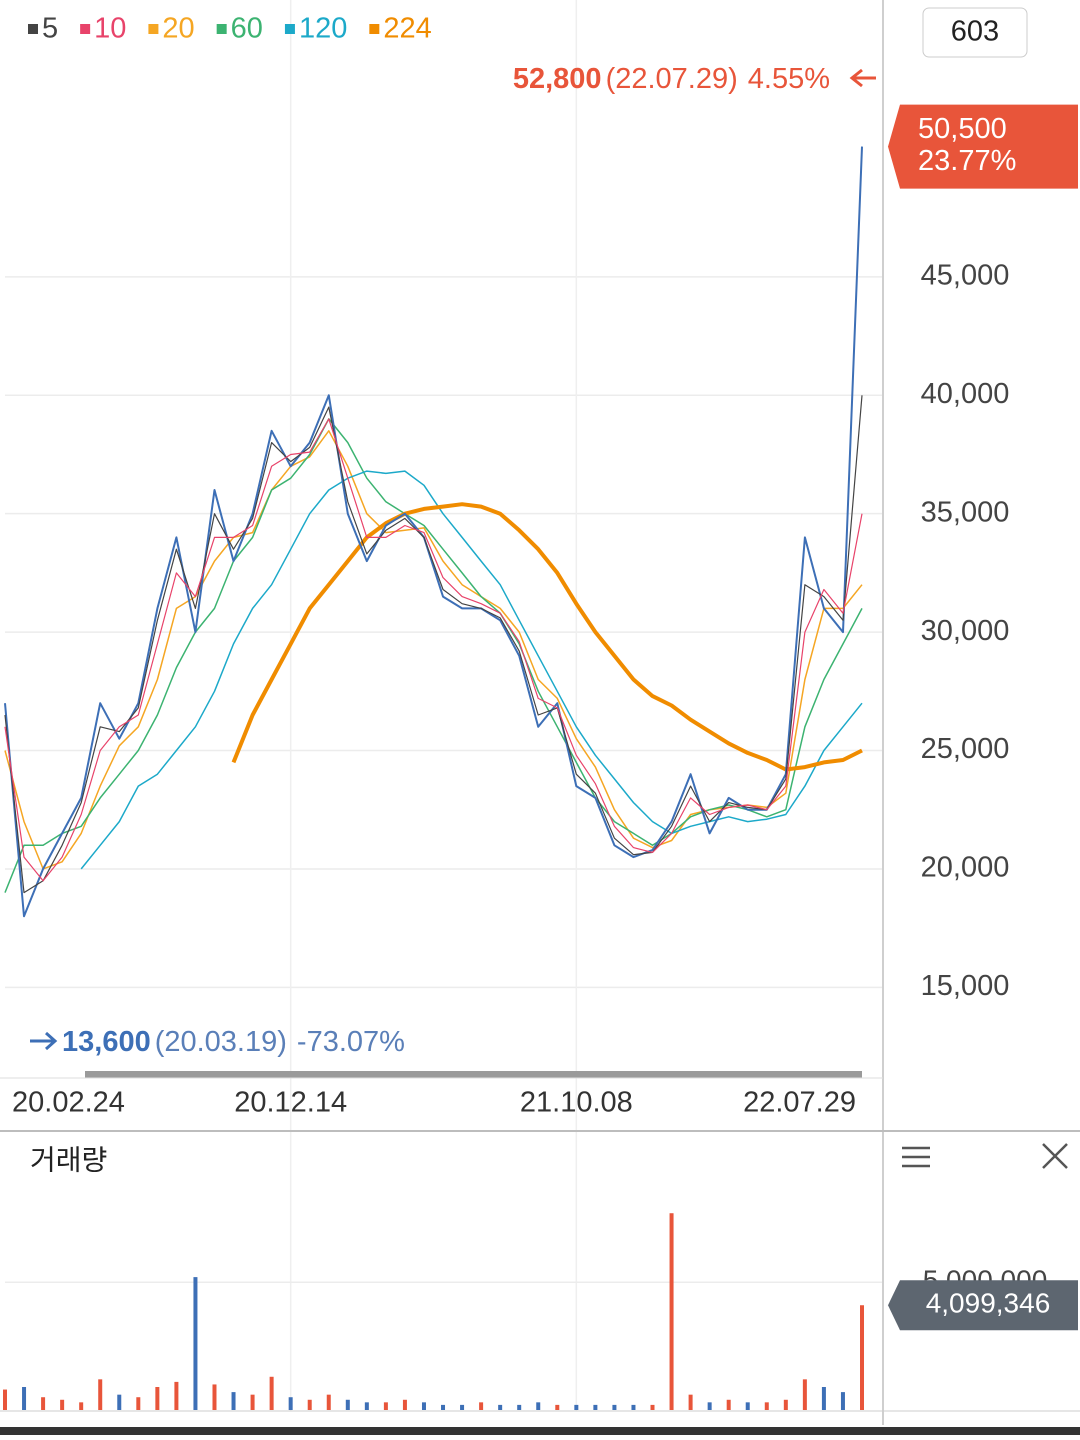 This screenshot has width=1080, height=1440. Describe the element at coordinates (44, 1041) in the screenshot. I see `low-arrow` at that location.